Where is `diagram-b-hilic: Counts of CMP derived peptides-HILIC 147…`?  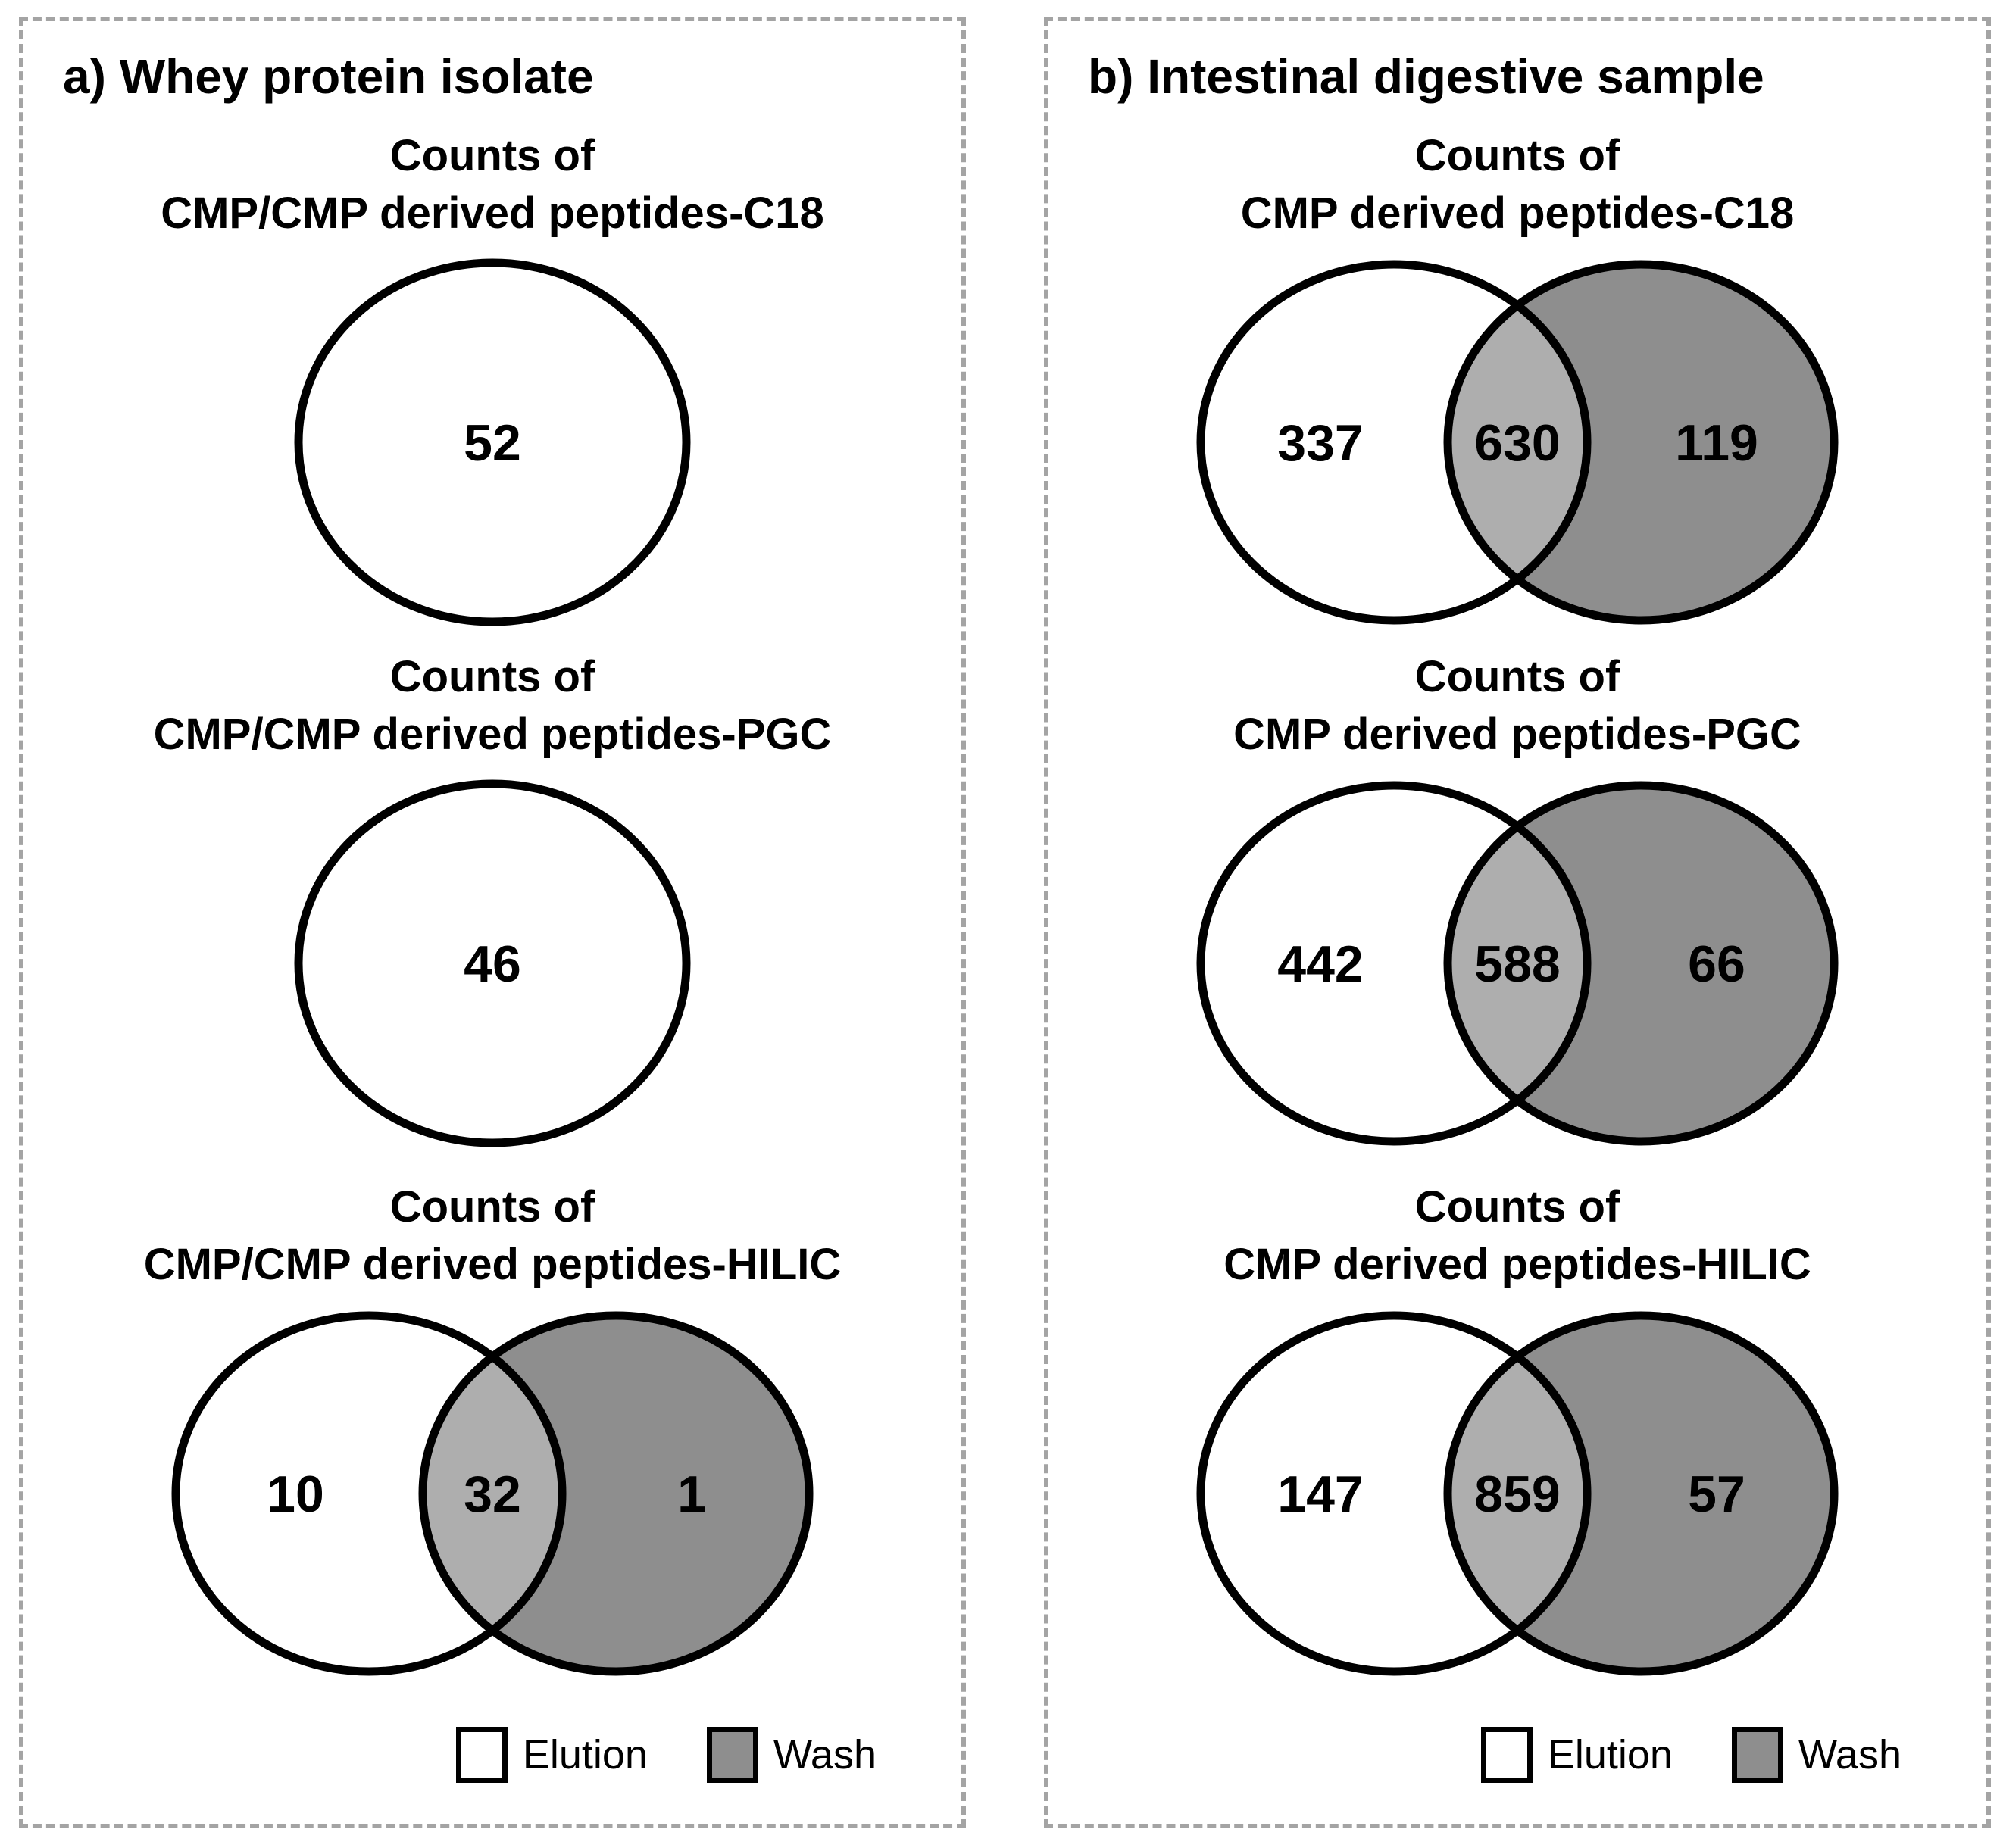 diagram-b-hilic: Counts of CMP derived peptides-HILIC 147… is located at coordinates (1517, 1430).